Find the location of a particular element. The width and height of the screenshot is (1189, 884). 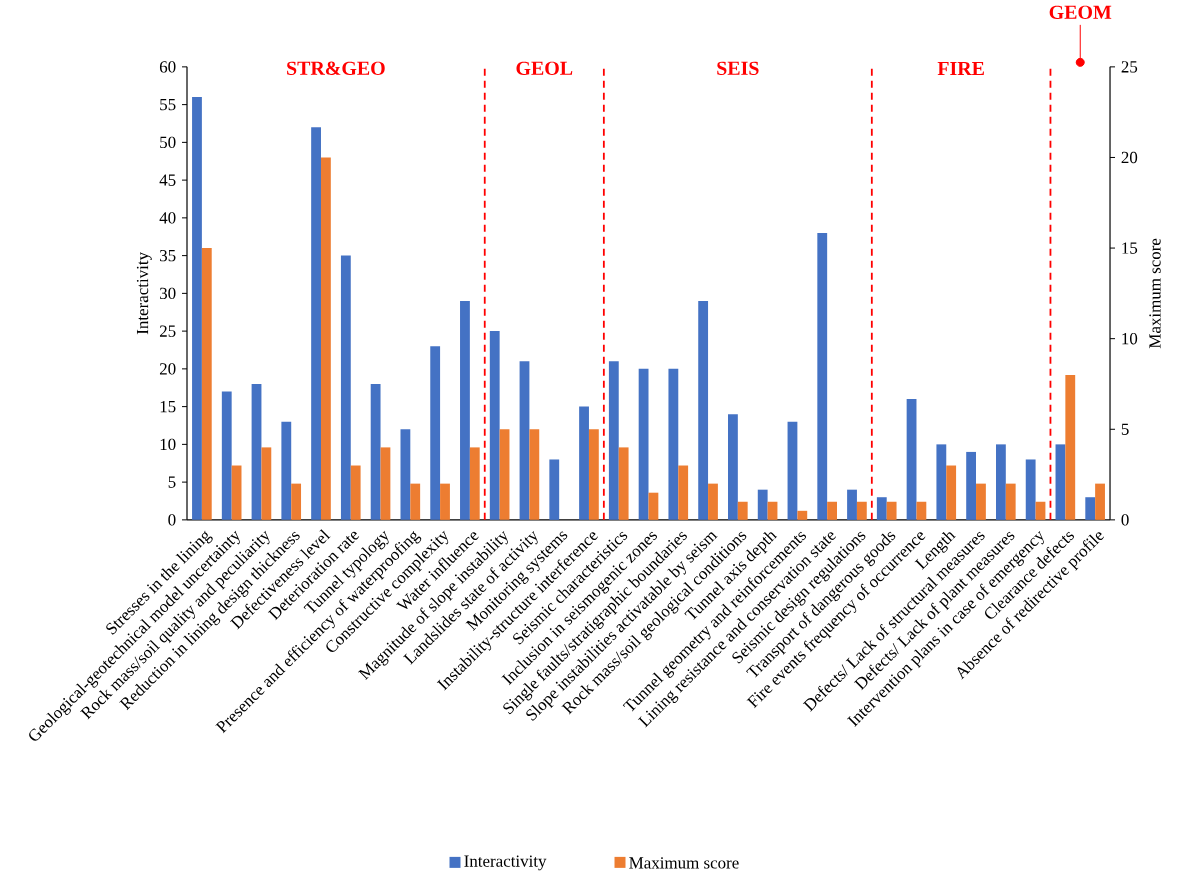

y2-tick-label: 0 is located at coordinates (1125, 520).